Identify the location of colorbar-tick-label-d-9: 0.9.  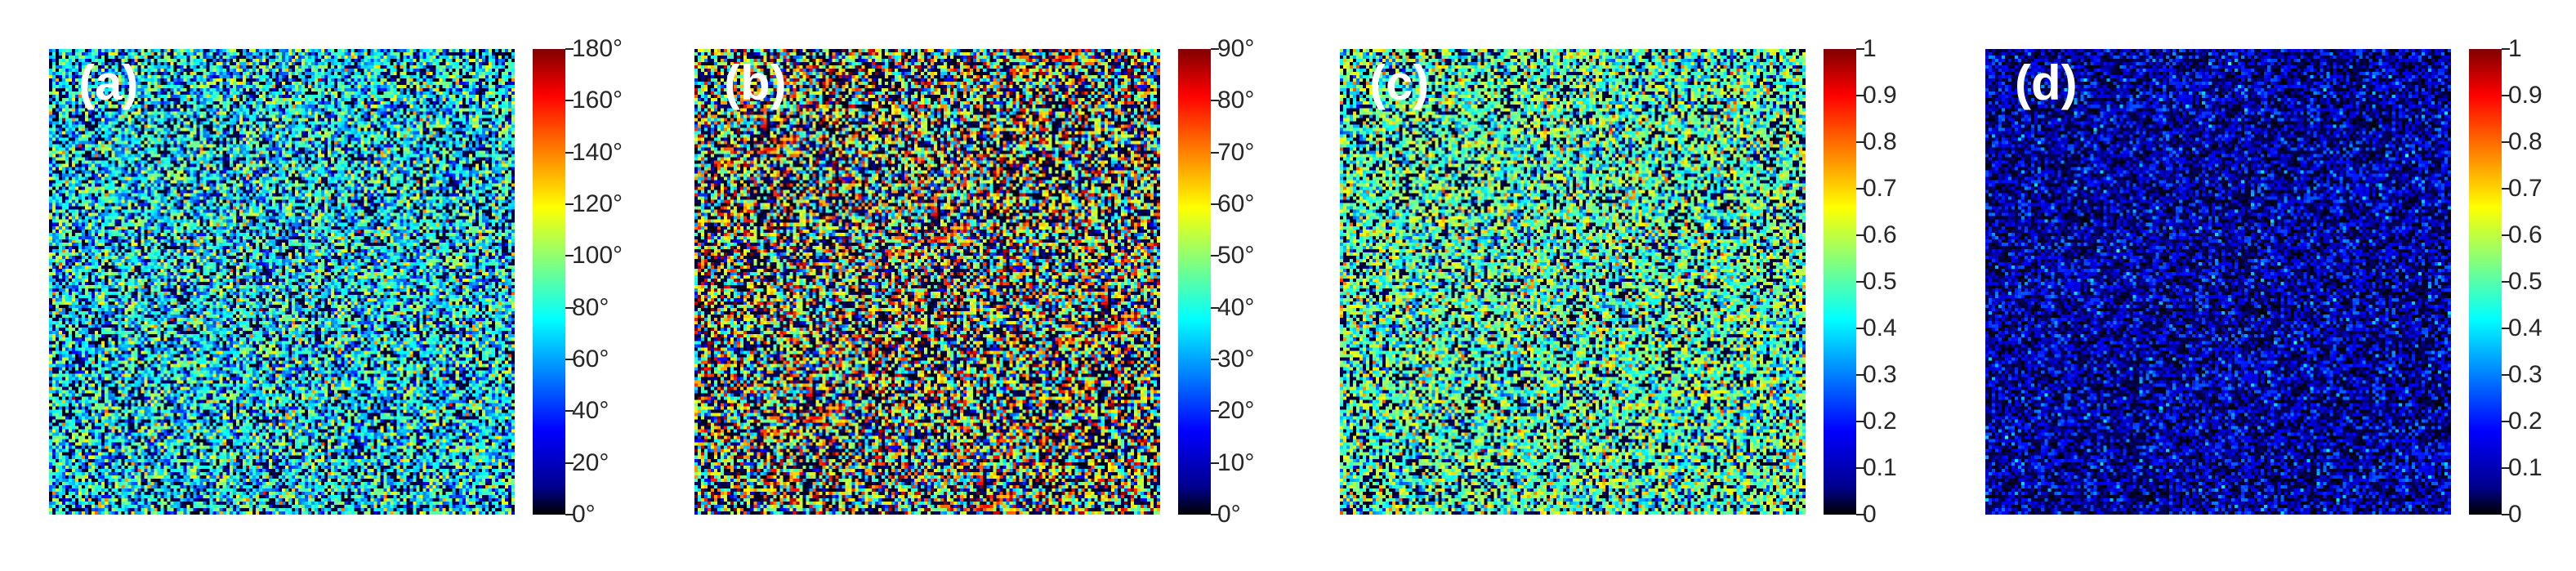
(2526, 95).